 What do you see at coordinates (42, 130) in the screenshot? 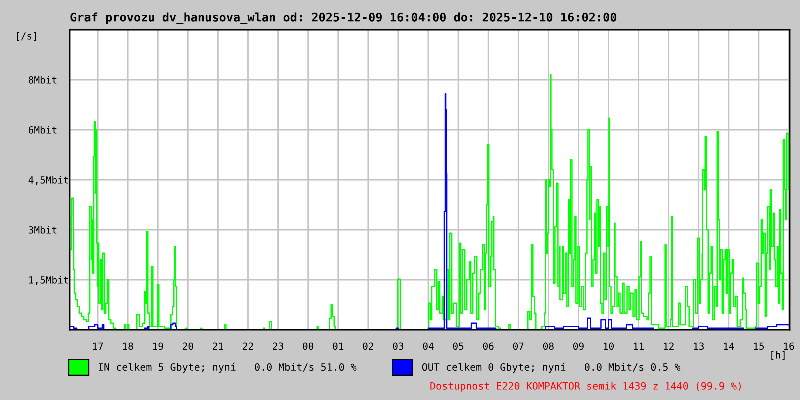
I see `y-tick-label: 6Mbit` at bounding box center [42, 130].